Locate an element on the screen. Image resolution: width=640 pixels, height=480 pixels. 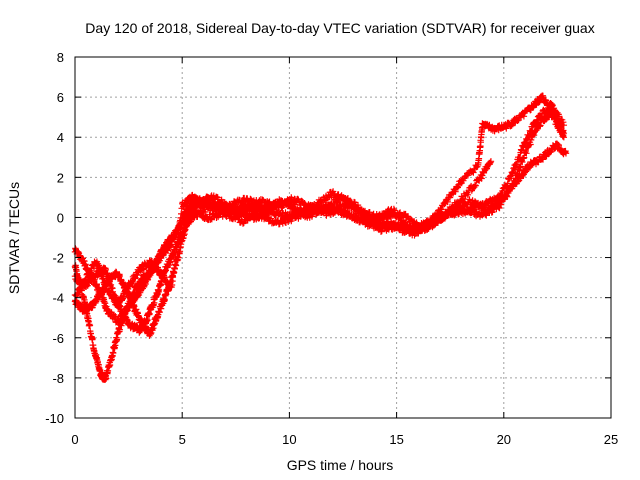
x-tick-label: 5 is located at coordinates (182, 439).